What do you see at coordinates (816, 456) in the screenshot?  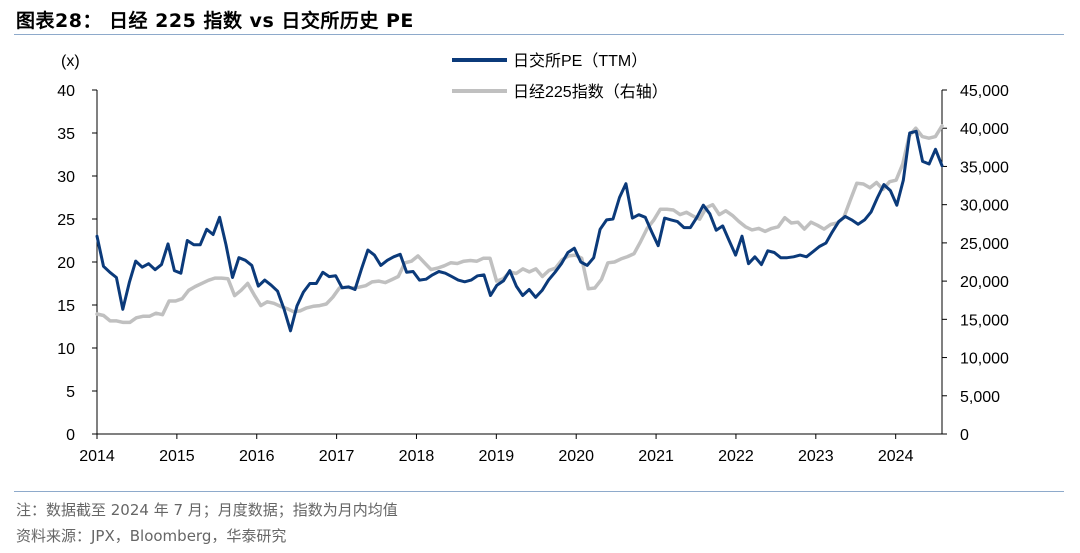 I see `x-tick-label: 2023` at bounding box center [816, 456].